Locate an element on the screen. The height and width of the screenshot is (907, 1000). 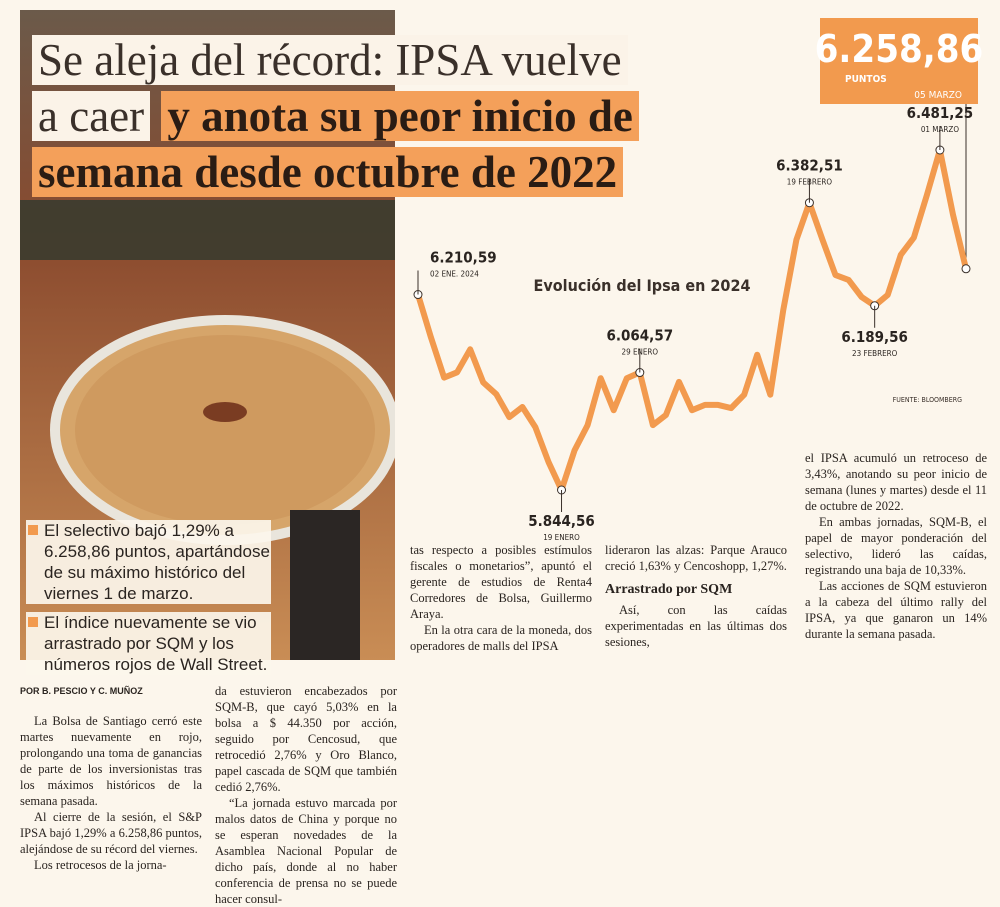
byline: POR B. PESCIO Y C. MUÑOZ is located at coordinates (81, 691).